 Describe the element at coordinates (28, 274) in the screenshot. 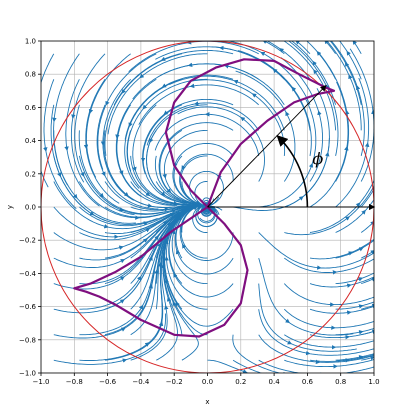

I see `y-tick-label-3: −0.4` at that location.